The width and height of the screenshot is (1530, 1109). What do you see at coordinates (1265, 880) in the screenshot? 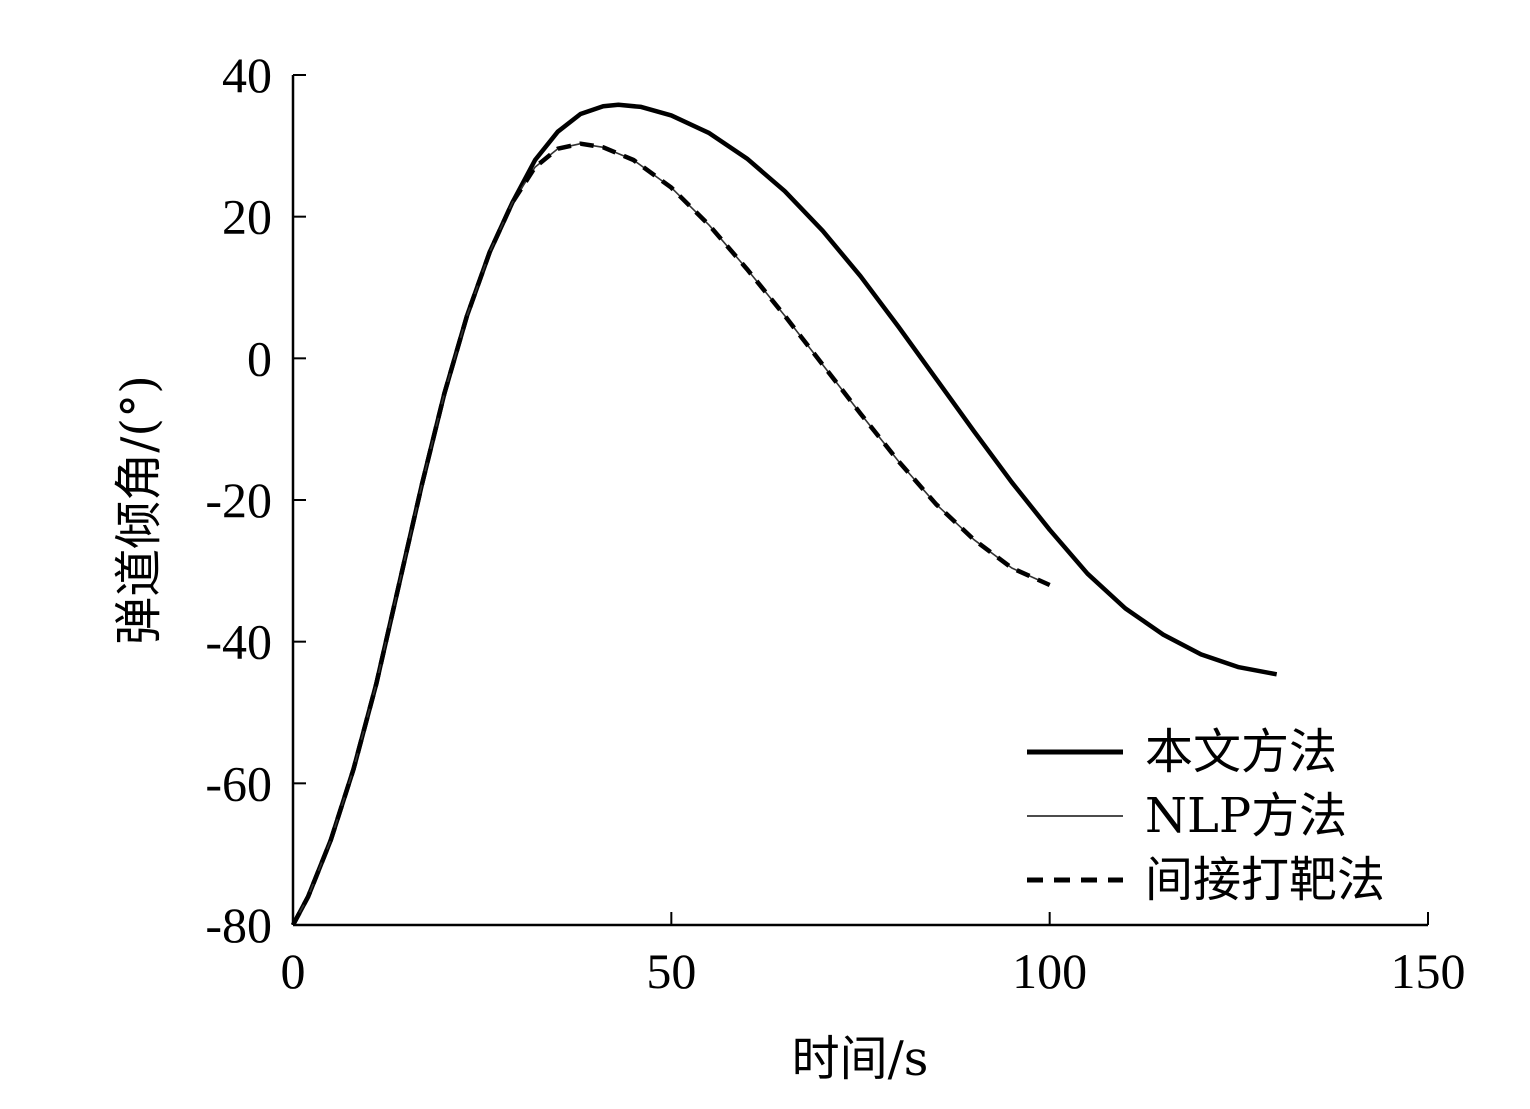
I see `legend-label-series-3: 间接打靶法` at bounding box center [1265, 880].